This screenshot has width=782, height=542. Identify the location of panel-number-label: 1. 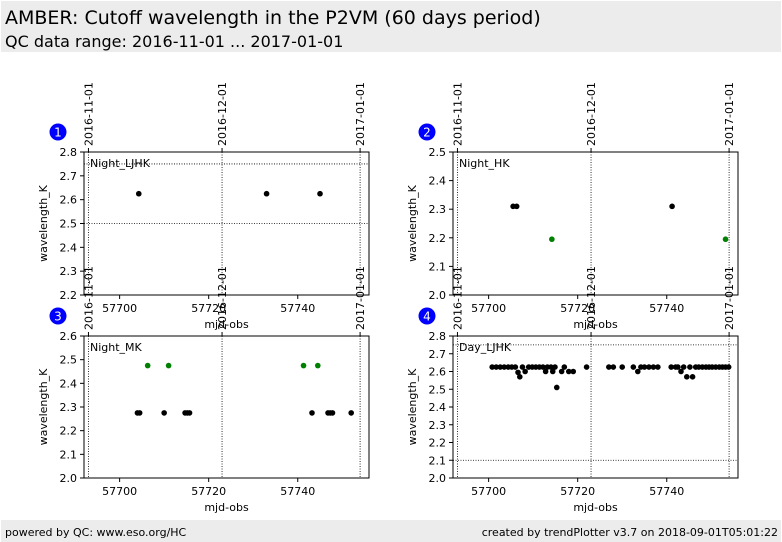
(58, 133).